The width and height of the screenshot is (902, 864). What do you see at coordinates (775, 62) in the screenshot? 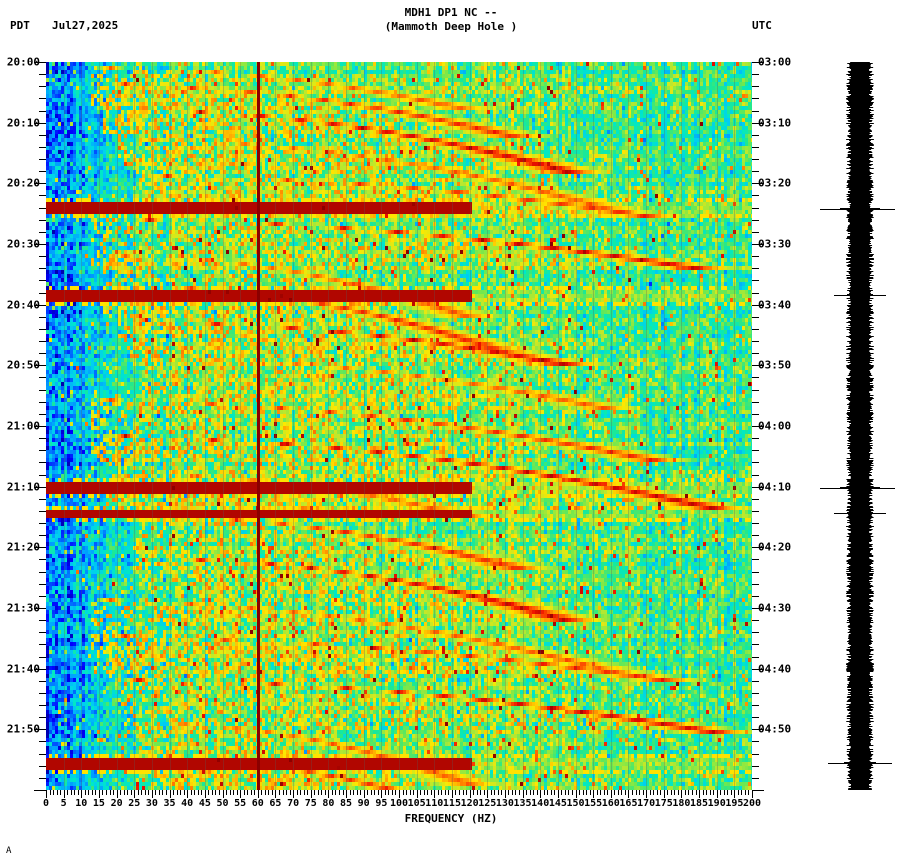
I see `time-tick-label-utc: 03:00` at bounding box center [775, 62].